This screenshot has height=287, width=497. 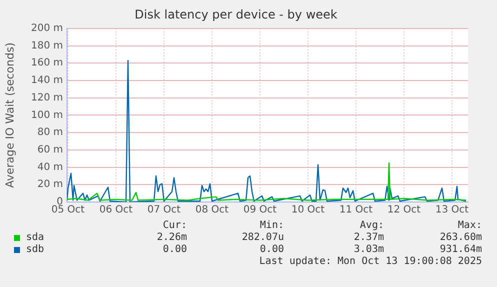 What do you see at coordinates (212, 210) in the screenshot?
I see `x-tick-label: 08 Oct` at bounding box center [212, 210].